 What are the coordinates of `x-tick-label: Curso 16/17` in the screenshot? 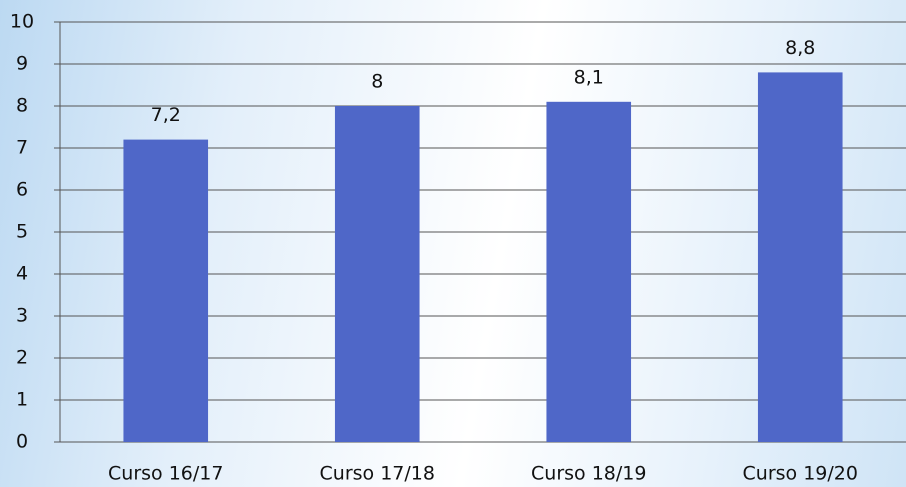 It's located at (165, 474).